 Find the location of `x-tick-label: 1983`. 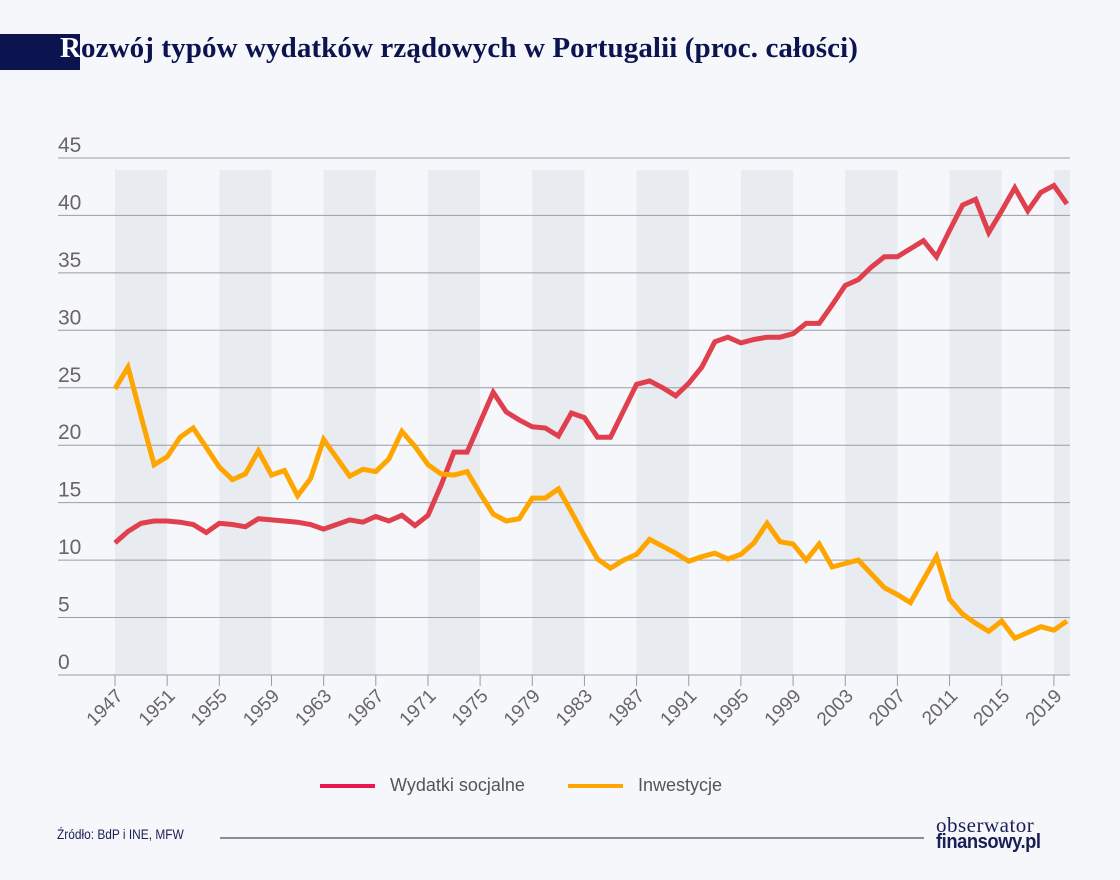

x-tick-label: 1983 is located at coordinates (574, 708).